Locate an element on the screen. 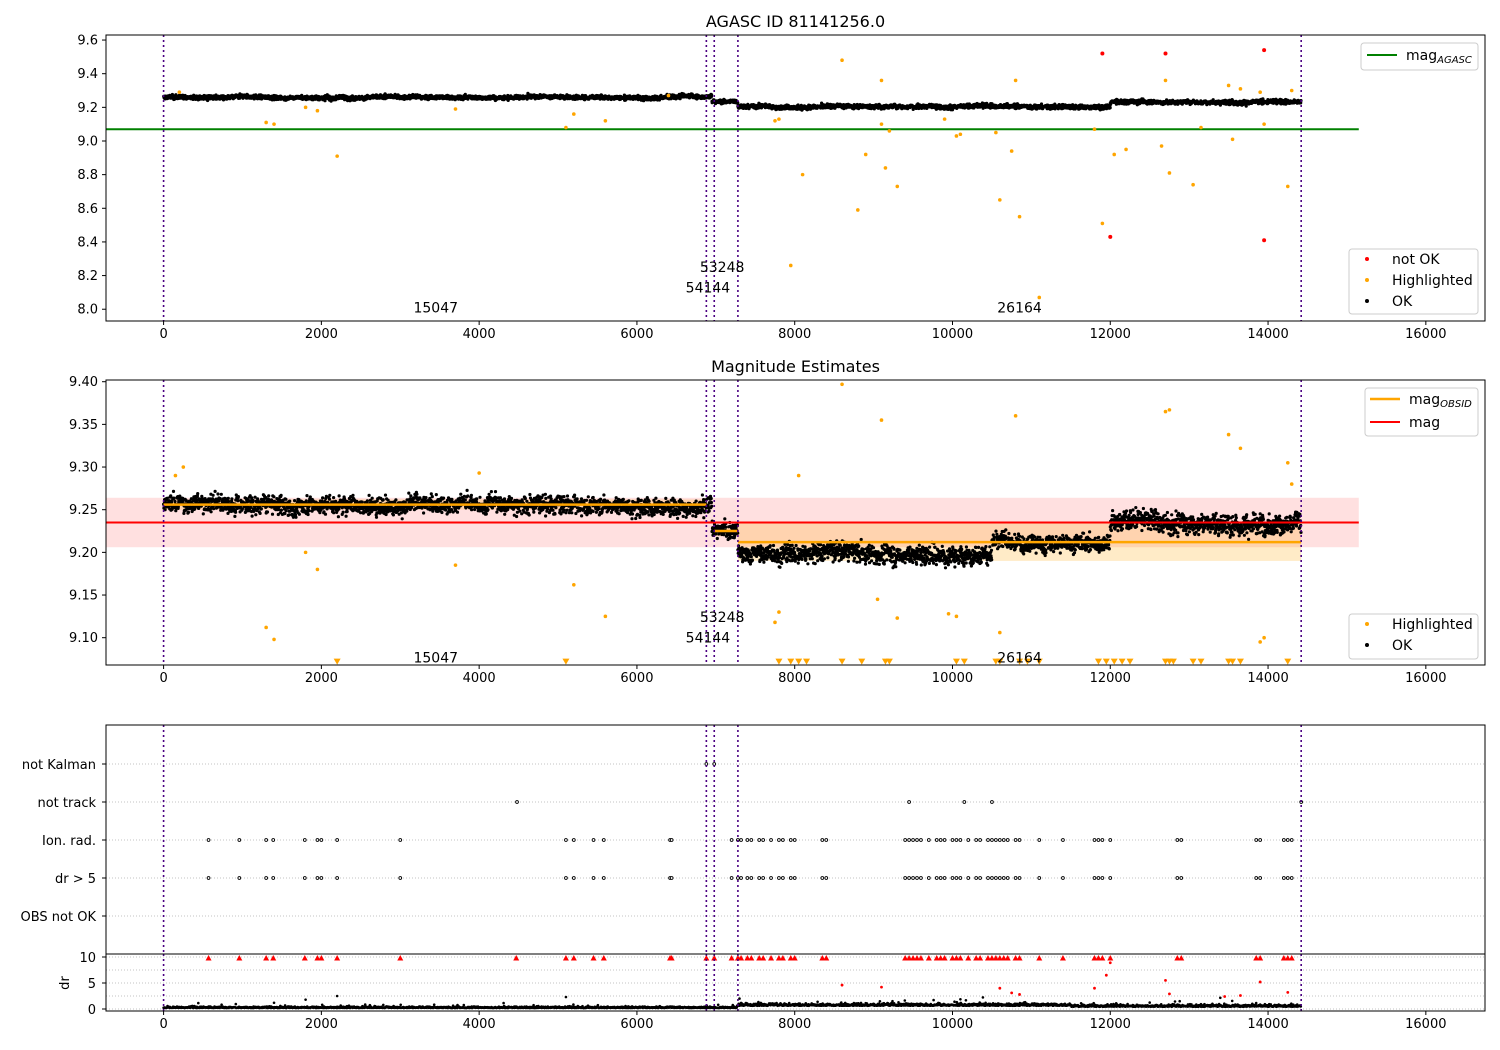 This screenshot has width=1500, height=1050. y-tick-label: 8.8 is located at coordinates (87, 175).